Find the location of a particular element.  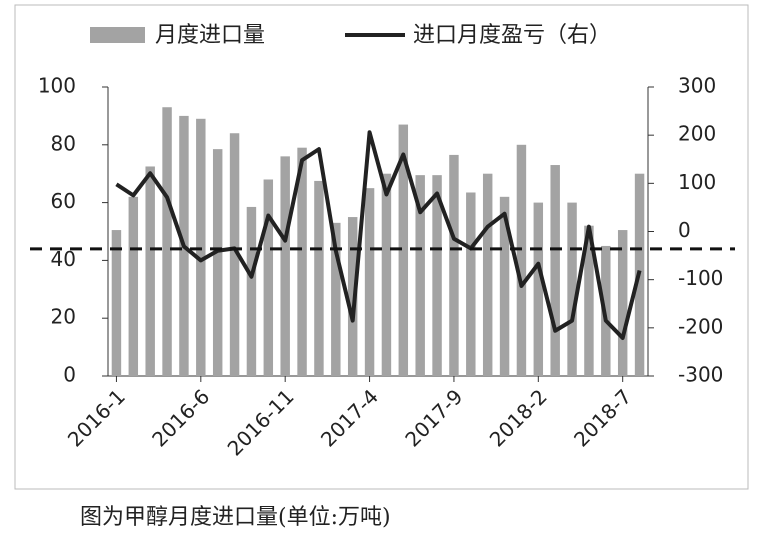

y2-tick-label: 200 is located at coordinates (697, 134).